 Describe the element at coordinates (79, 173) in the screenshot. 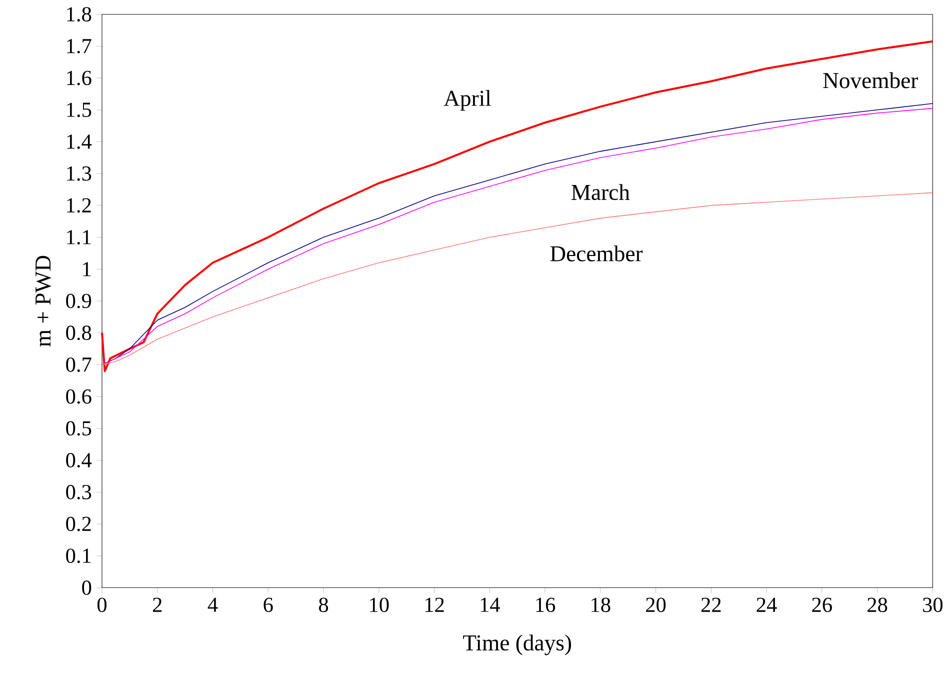

I see `y-tick-label: 1.3` at that location.